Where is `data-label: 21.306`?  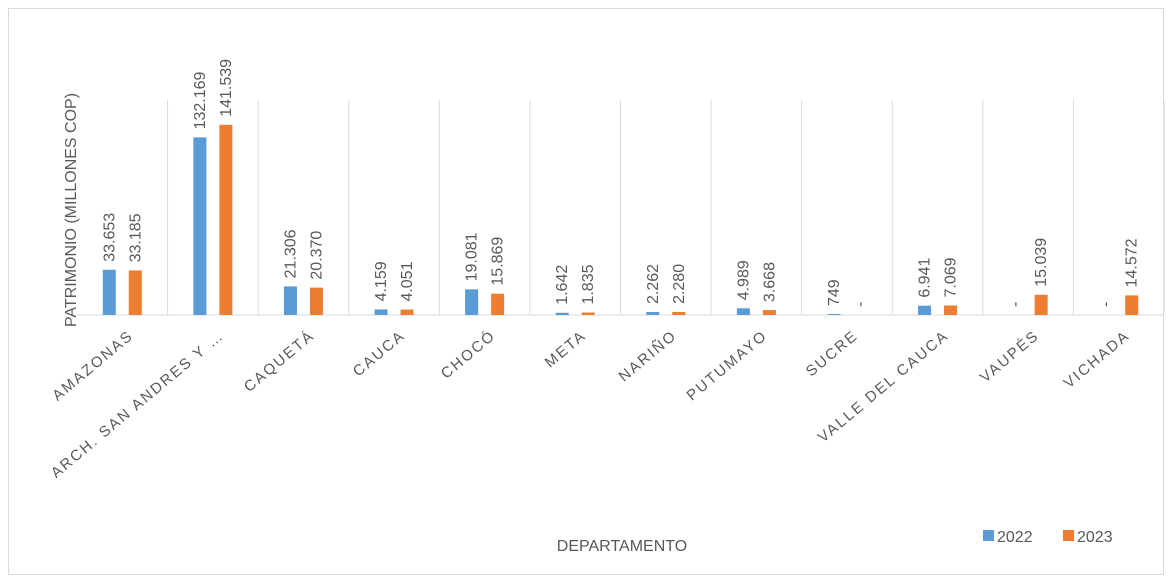
data-label: 21.306 is located at coordinates (290, 253).